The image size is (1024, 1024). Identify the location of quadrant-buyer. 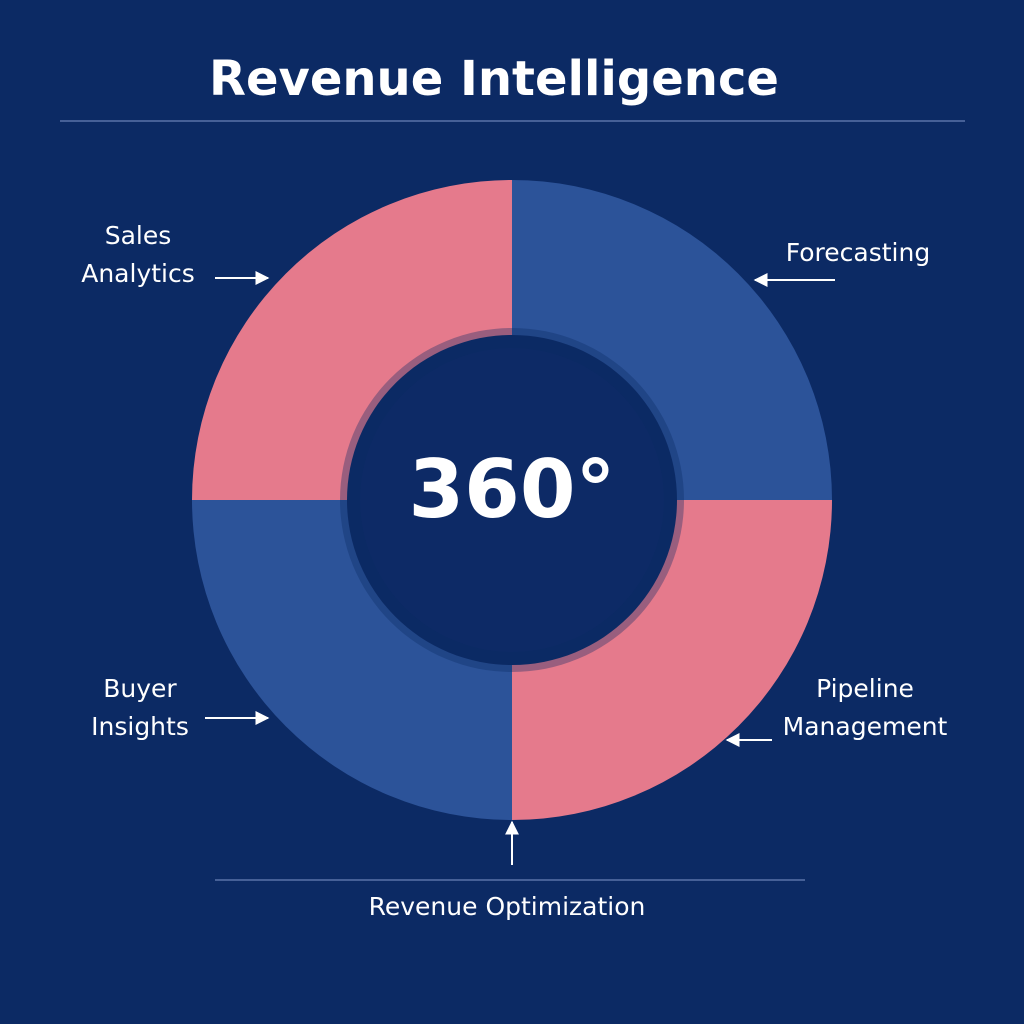
(352, 660).